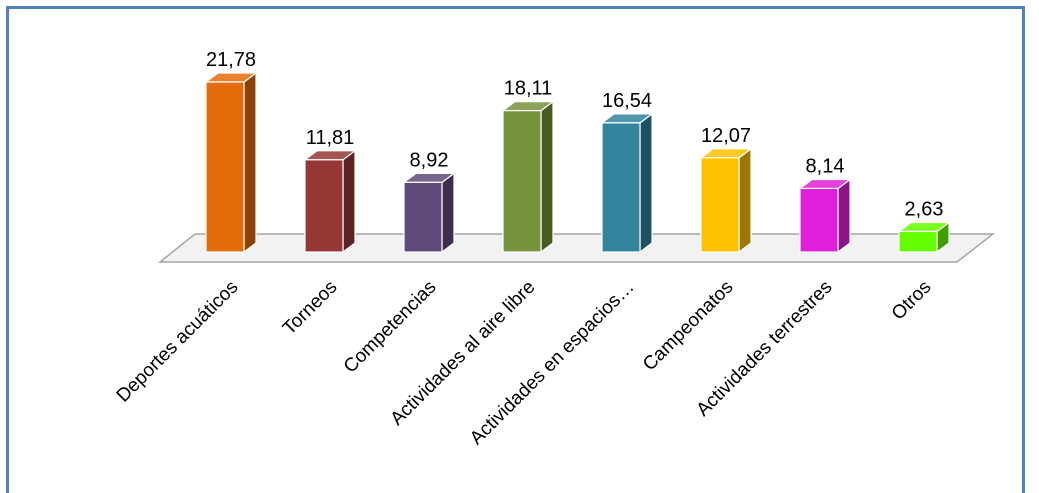 The image size is (1039, 493). Describe the element at coordinates (688, 326) in the screenshot. I see `category-label: Campeonatos` at that location.